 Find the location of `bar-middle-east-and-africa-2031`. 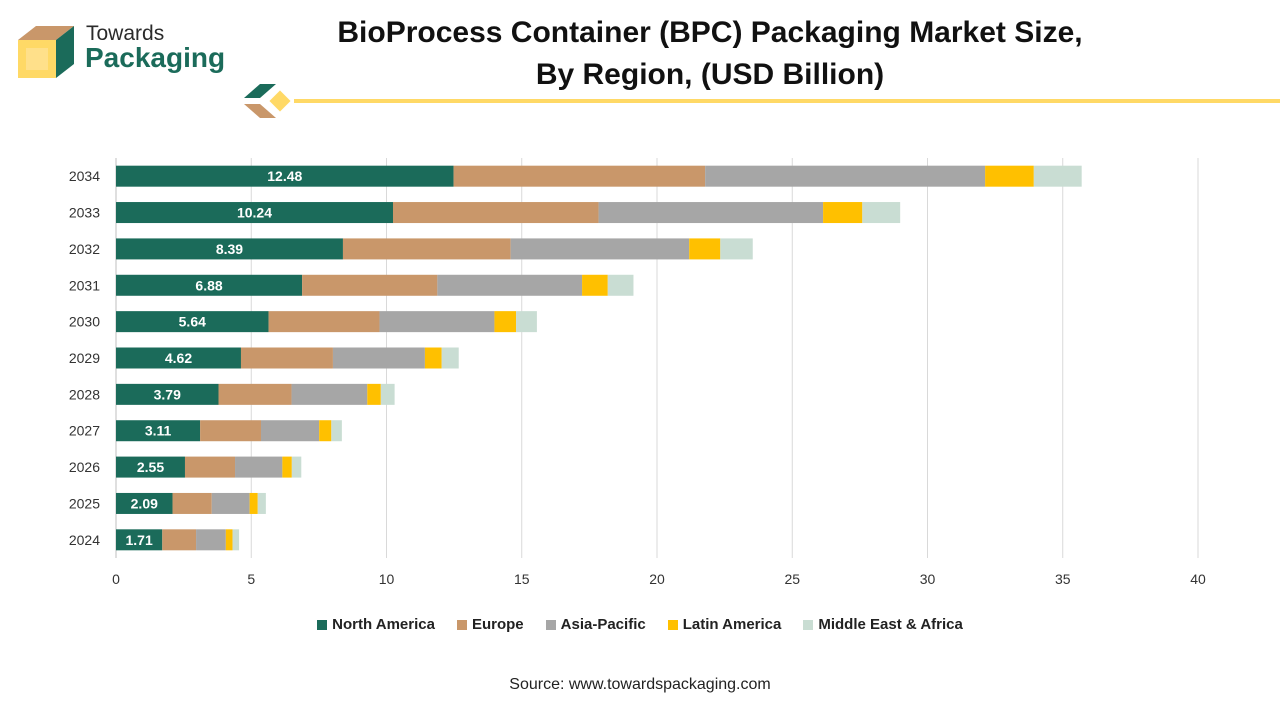

bar-middle-east-and-africa-2031 is located at coordinates (620, 285).